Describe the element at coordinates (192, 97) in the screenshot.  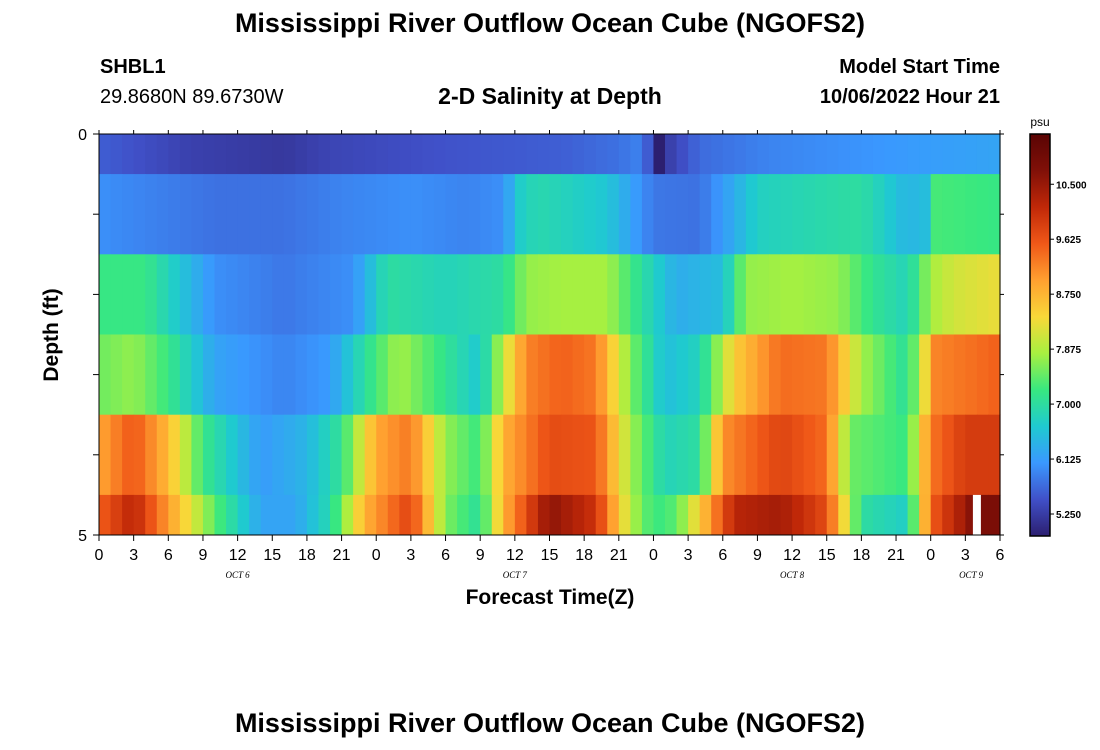
I see `station-coordinates: 29.8680N 89.6730W` at that location.